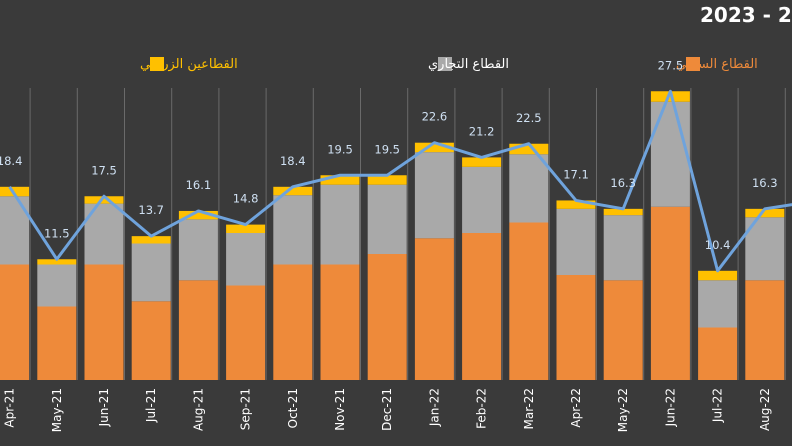 The height and width of the screenshot is (446, 792). I want to click on data-label: 22.6, so click(435, 117).